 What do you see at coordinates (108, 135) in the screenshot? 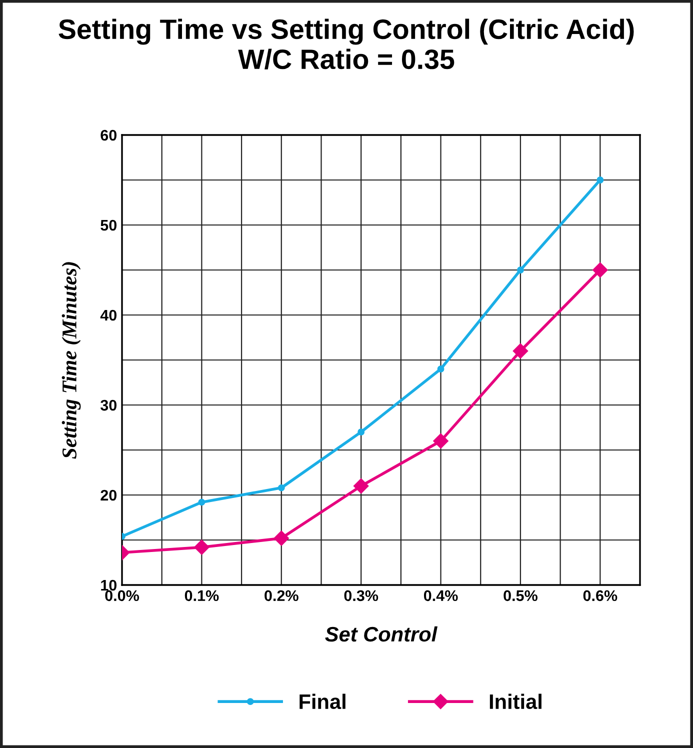
I see `y-tick-label: 60` at bounding box center [108, 135].